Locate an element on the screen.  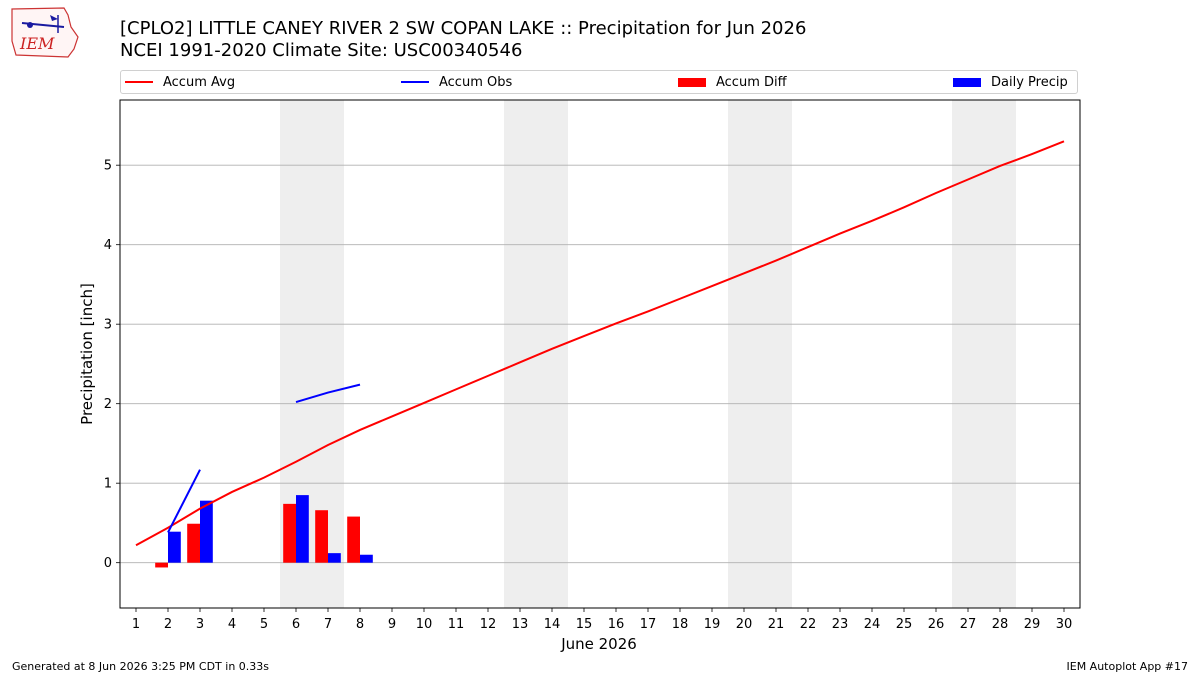
legend-item-accum-avg: Accum Avg is located at coordinates (180, 82).